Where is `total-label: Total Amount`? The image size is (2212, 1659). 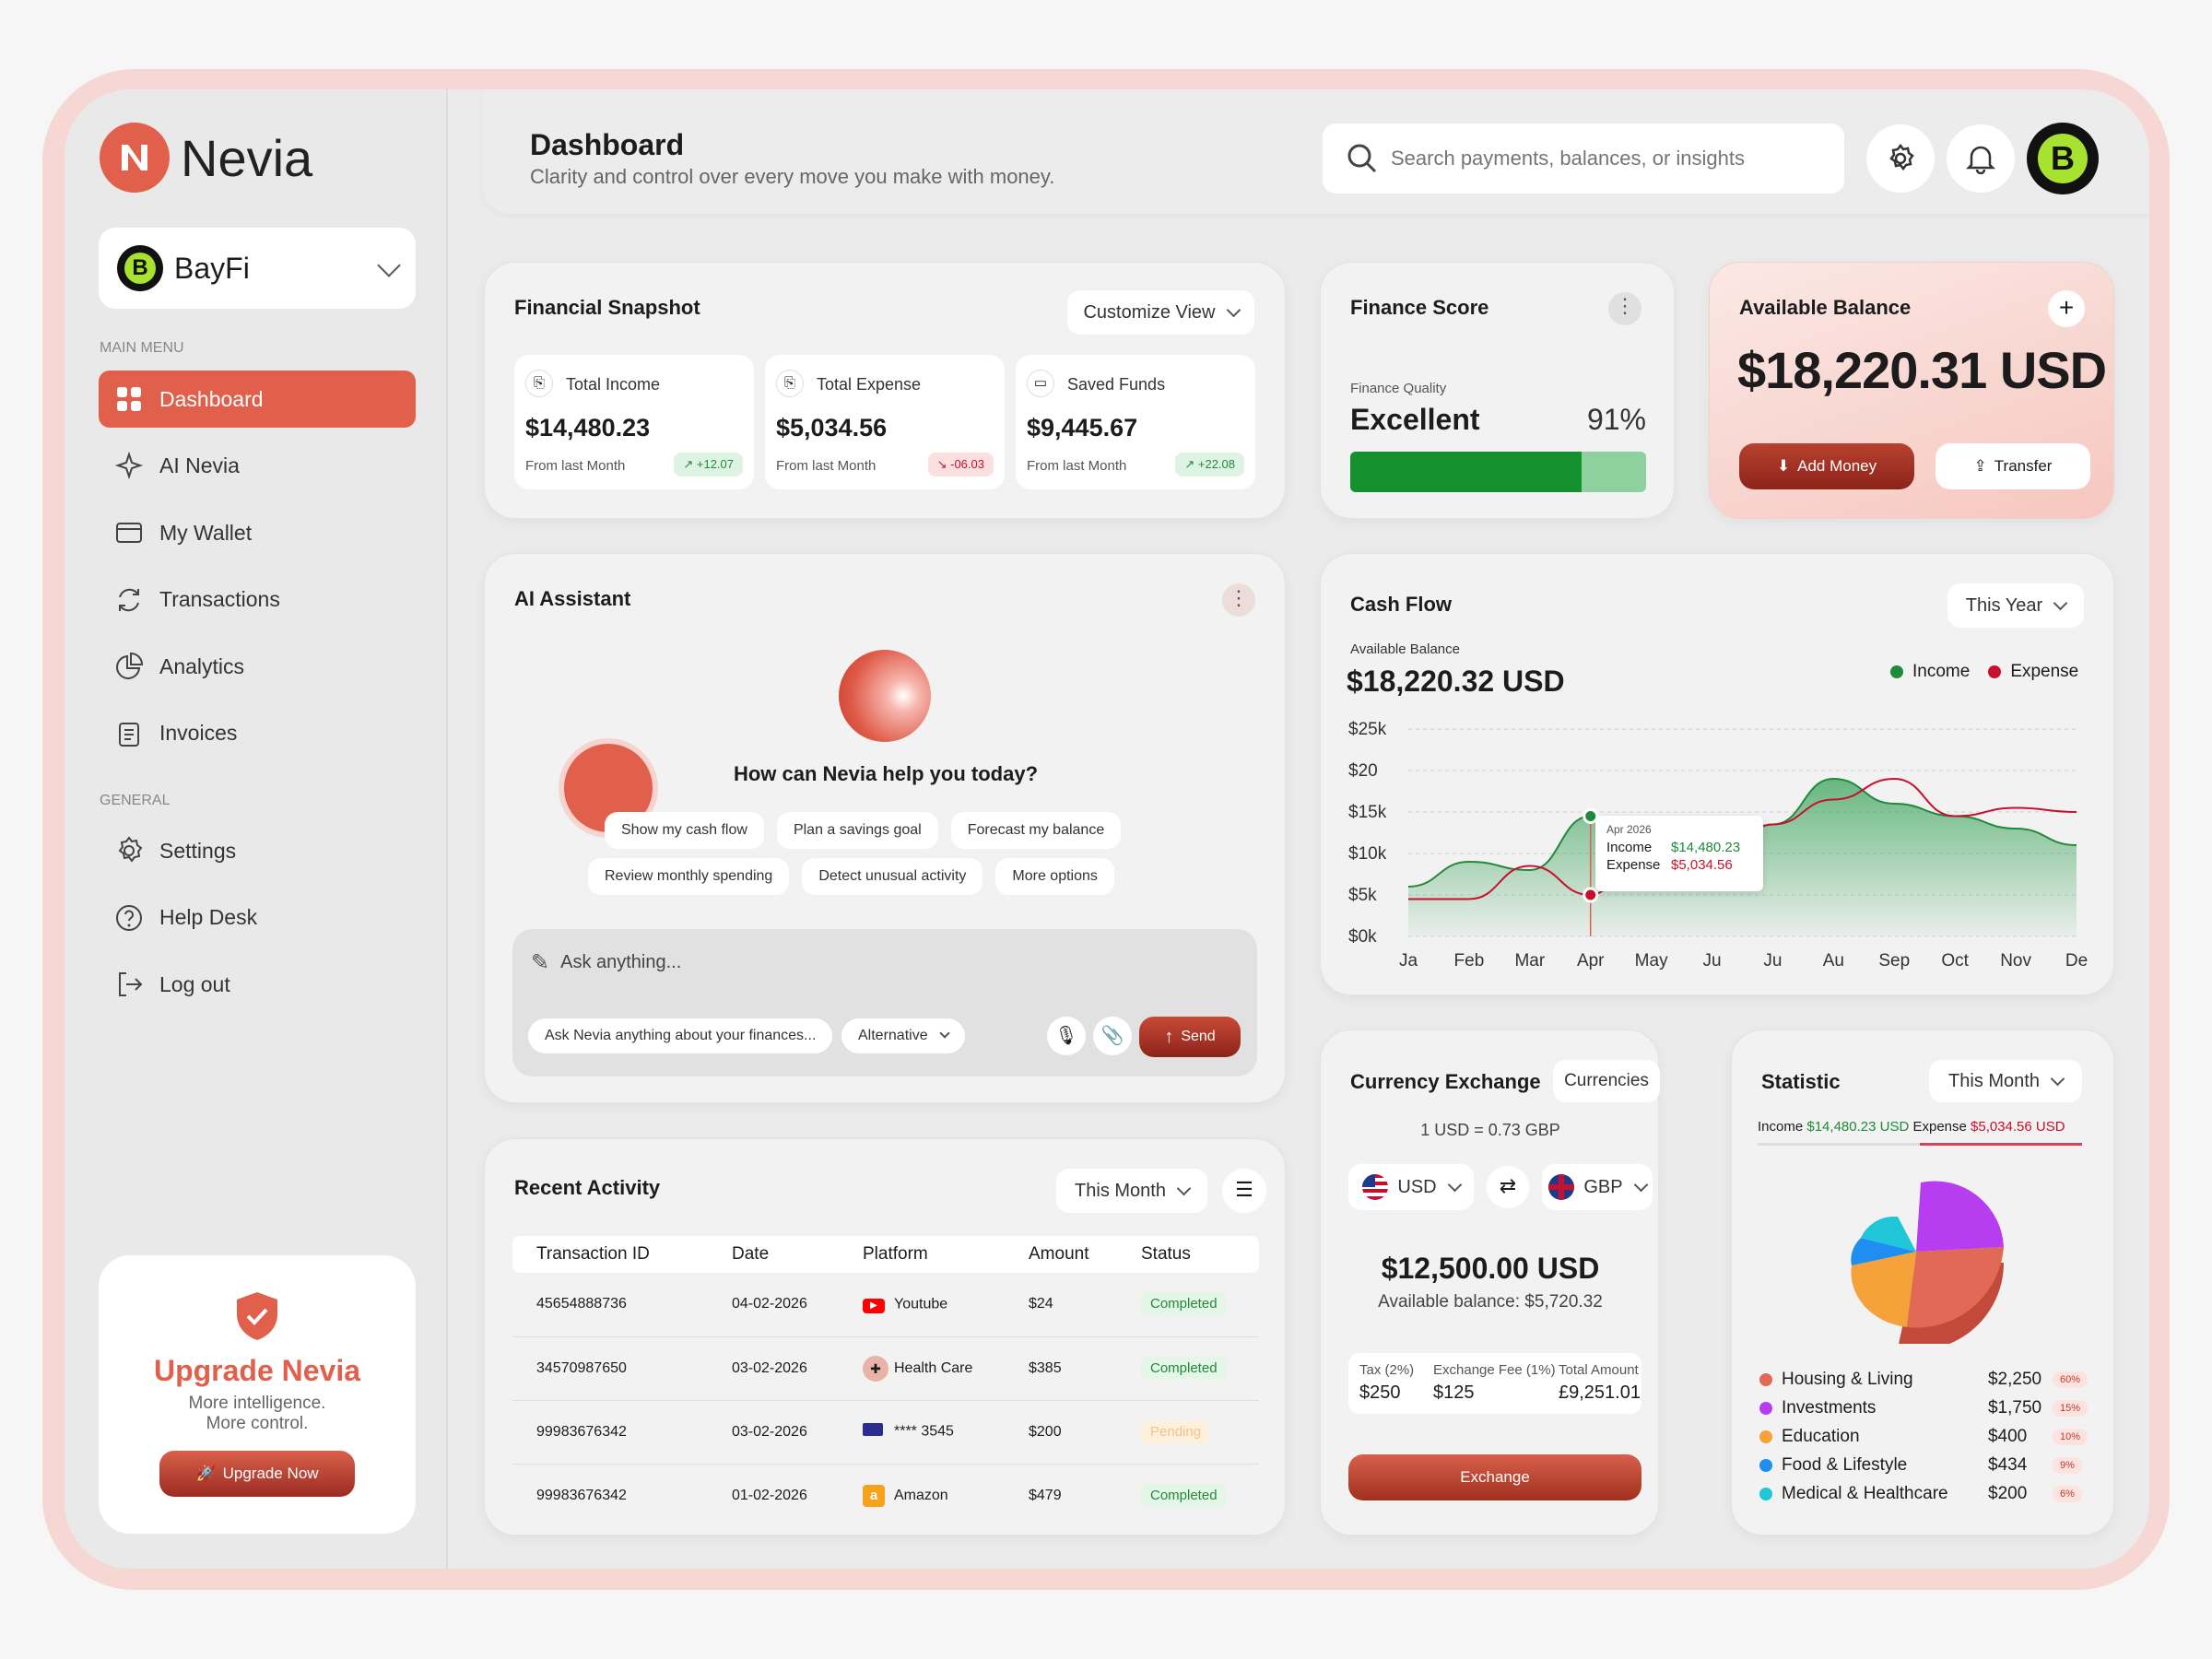 total-label: Total Amount is located at coordinates (1599, 1370).